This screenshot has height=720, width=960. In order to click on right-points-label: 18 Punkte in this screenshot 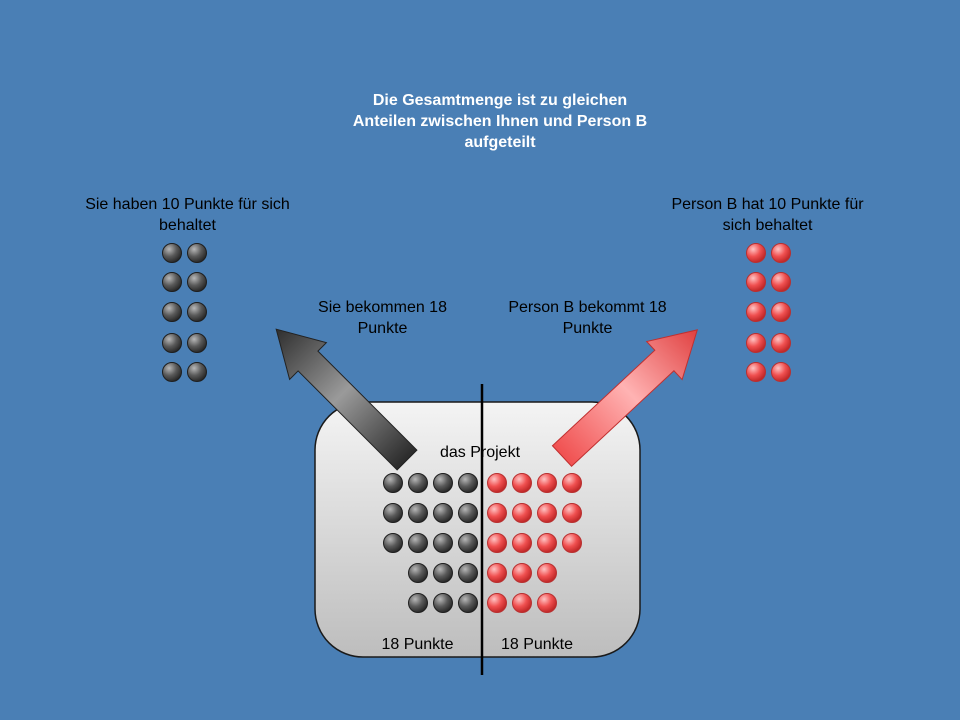, I will do `click(537, 644)`.